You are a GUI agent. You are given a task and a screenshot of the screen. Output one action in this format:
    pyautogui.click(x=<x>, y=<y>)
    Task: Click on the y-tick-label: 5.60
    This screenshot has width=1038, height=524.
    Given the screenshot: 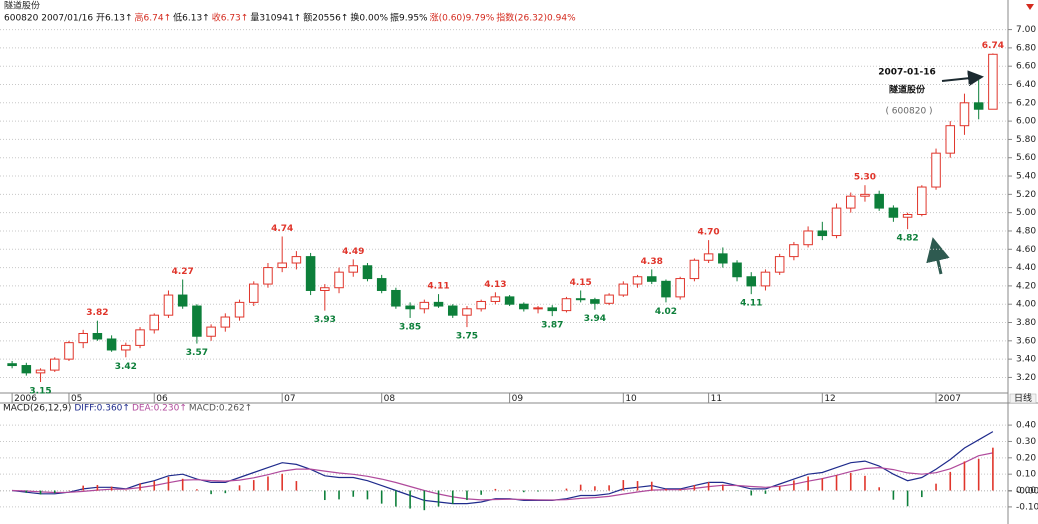 What is the action you would take?
    pyautogui.click(x=1026, y=158)
    